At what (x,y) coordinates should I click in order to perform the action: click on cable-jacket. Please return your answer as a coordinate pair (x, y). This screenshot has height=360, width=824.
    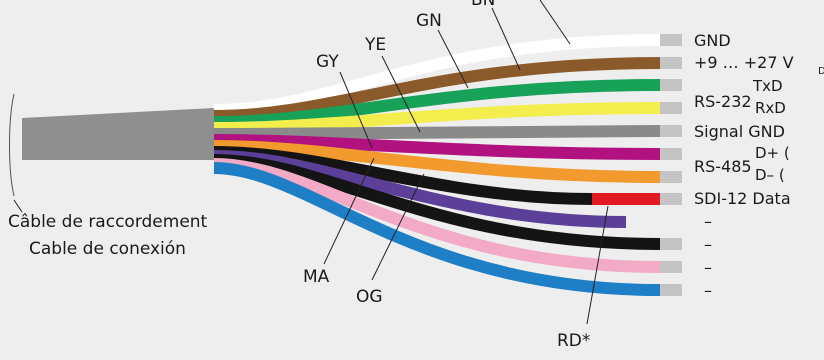
    Looking at the image, I should click on (112, 145).